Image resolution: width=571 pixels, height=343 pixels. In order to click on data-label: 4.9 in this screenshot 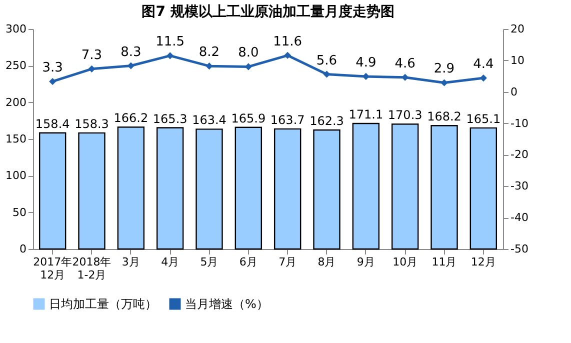, I will do `click(366, 62)`.